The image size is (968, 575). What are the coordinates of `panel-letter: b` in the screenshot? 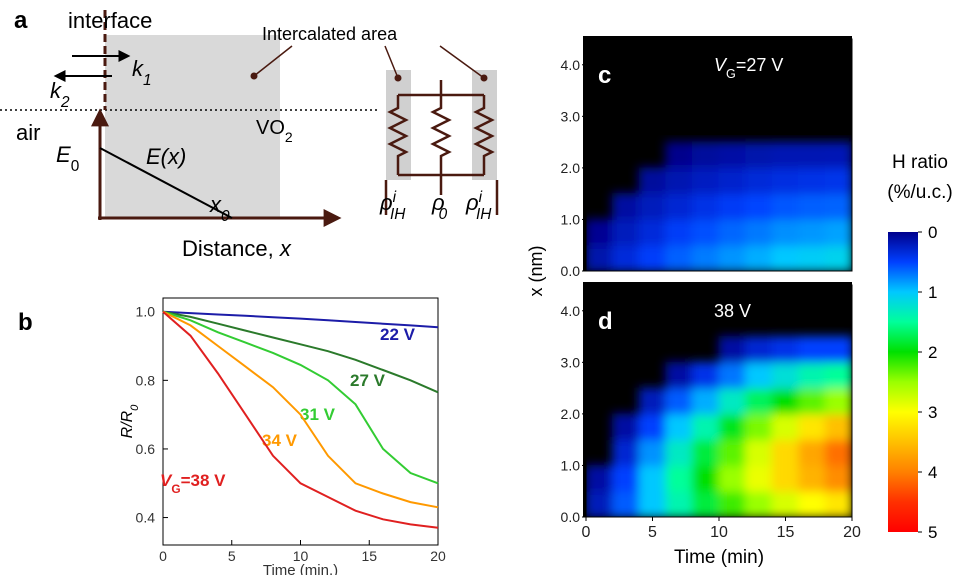 It's located at (25, 322).